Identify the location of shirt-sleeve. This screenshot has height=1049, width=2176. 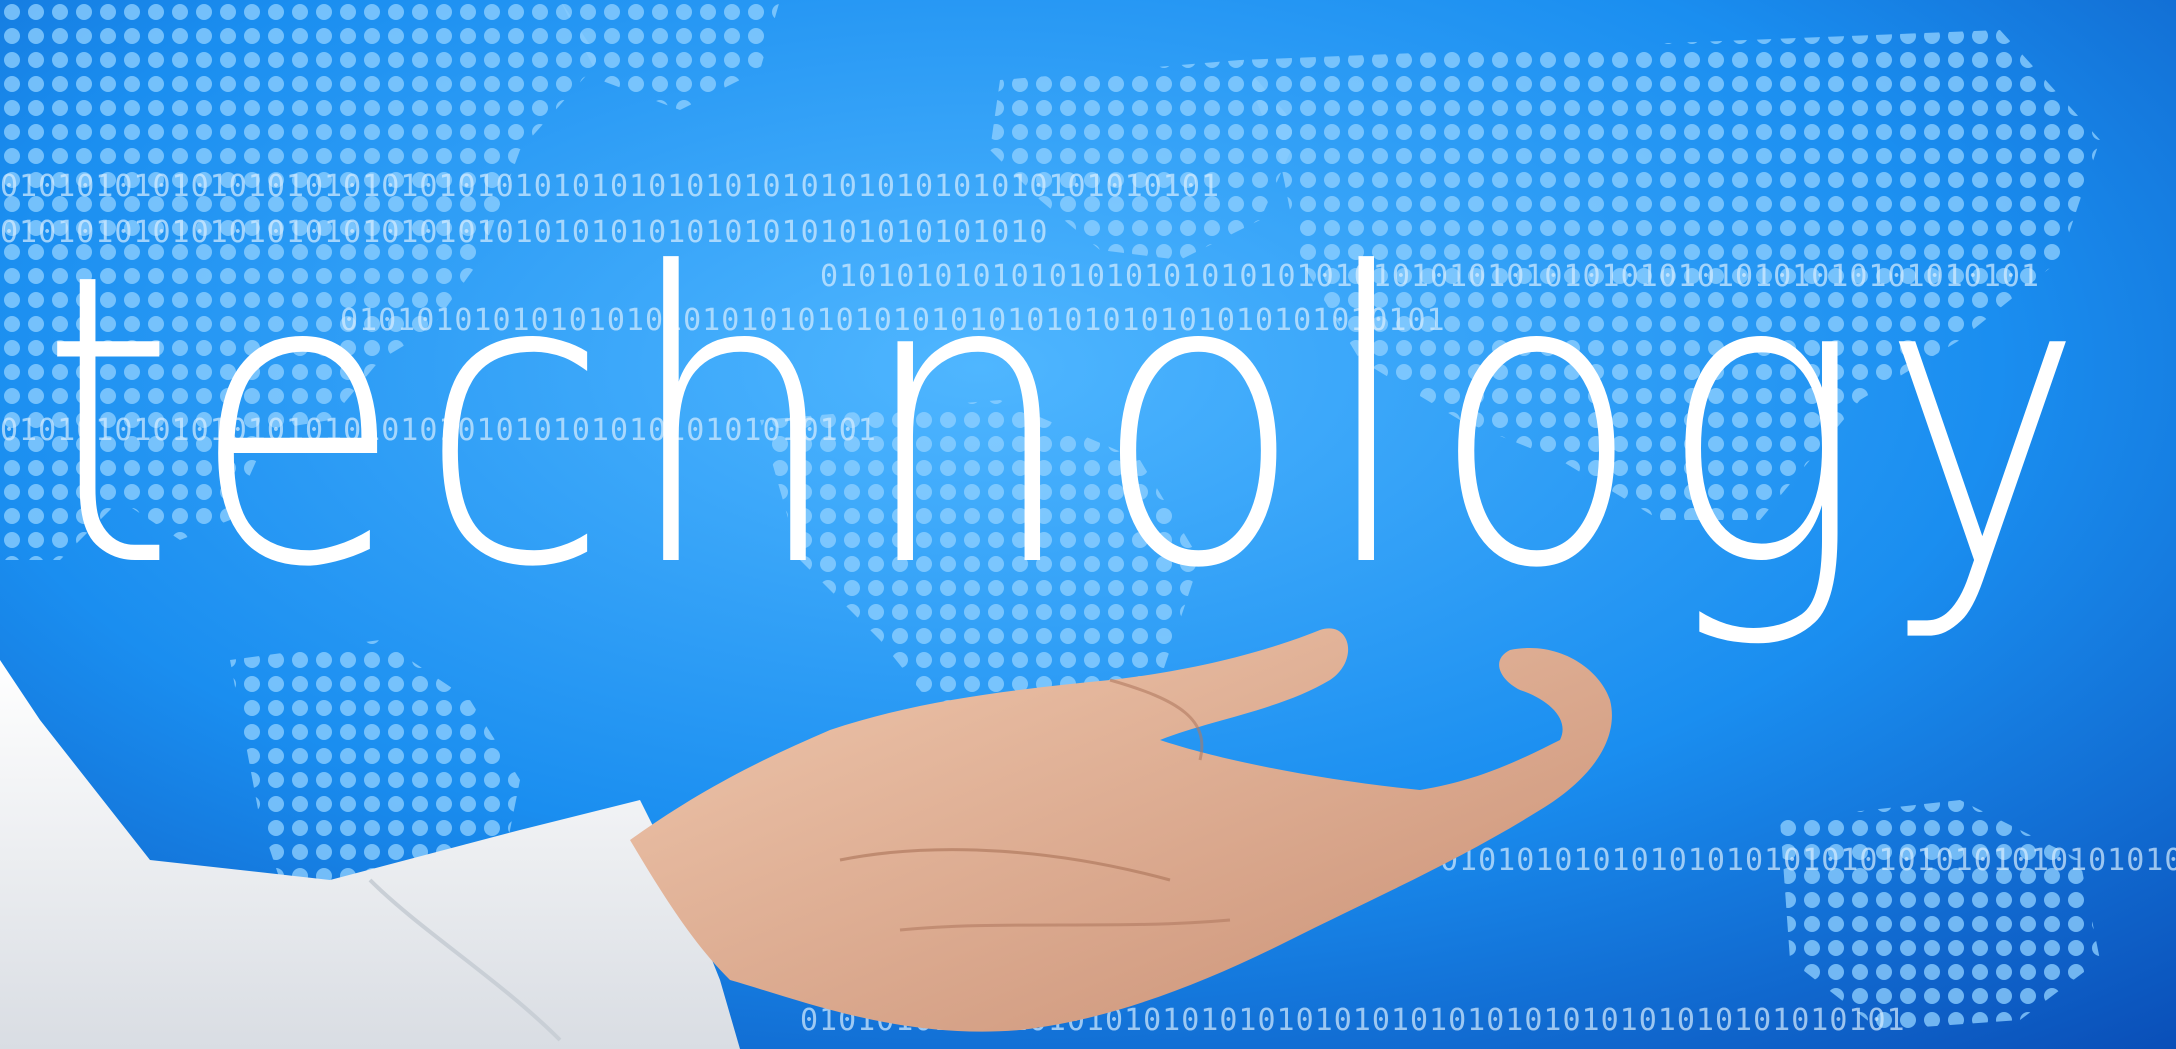
(370, 854).